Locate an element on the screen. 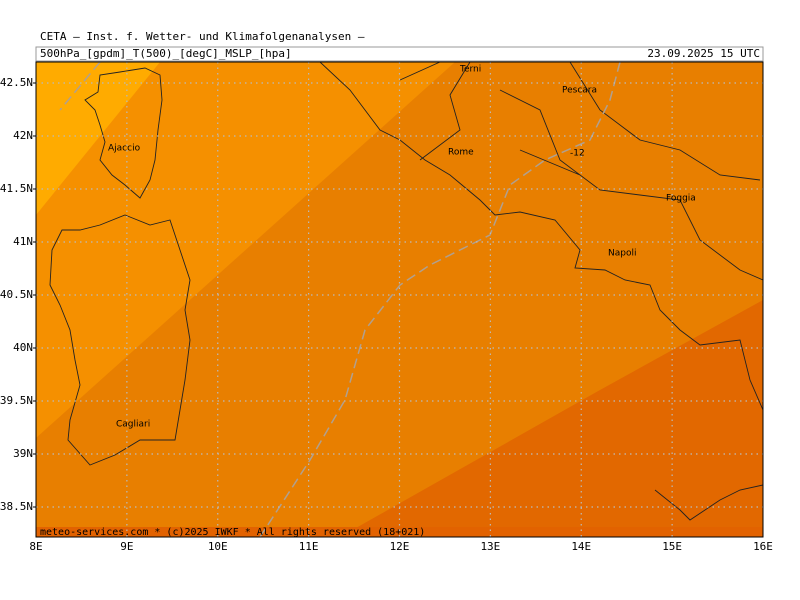 The image size is (800, 600). lat-label: 38.5N is located at coordinates (16, 506).